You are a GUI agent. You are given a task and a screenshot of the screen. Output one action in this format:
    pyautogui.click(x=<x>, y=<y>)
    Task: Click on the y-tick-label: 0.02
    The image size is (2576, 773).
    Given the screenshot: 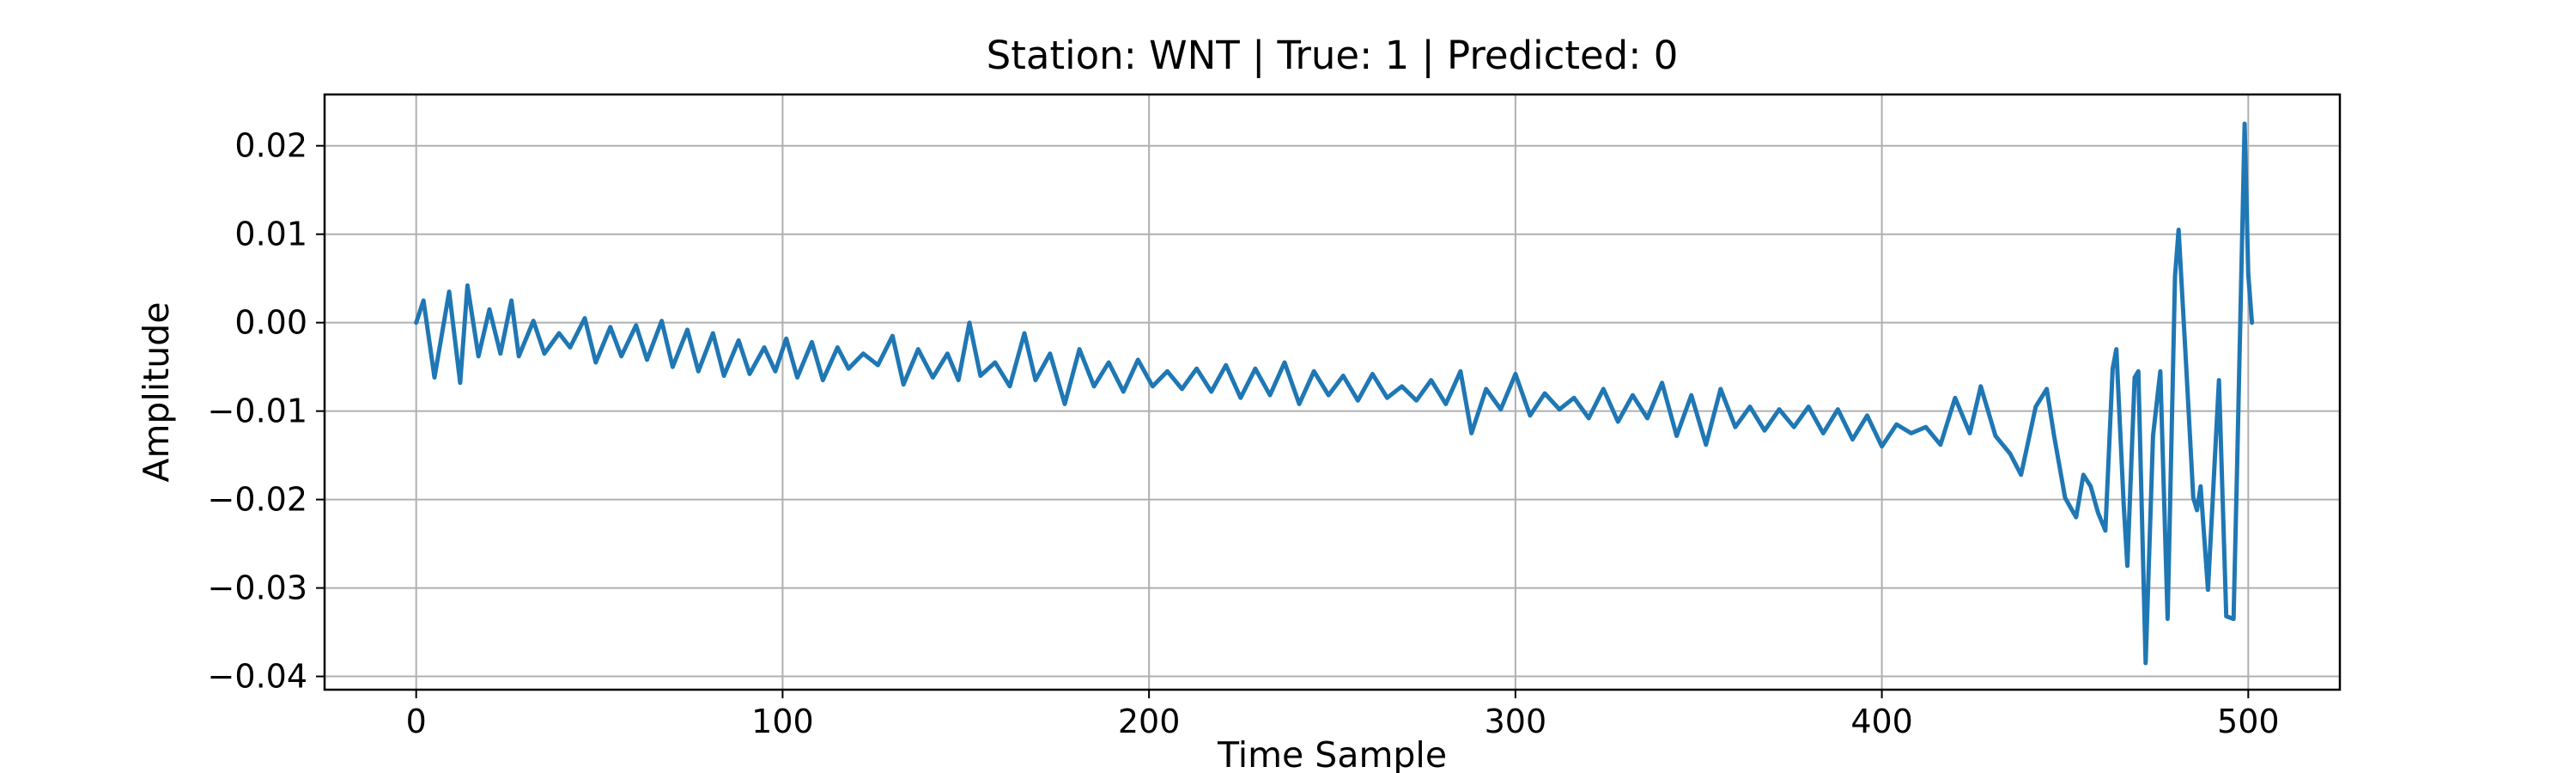 What is the action you would take?
    pyautogui.click(x=270, y=146)
    